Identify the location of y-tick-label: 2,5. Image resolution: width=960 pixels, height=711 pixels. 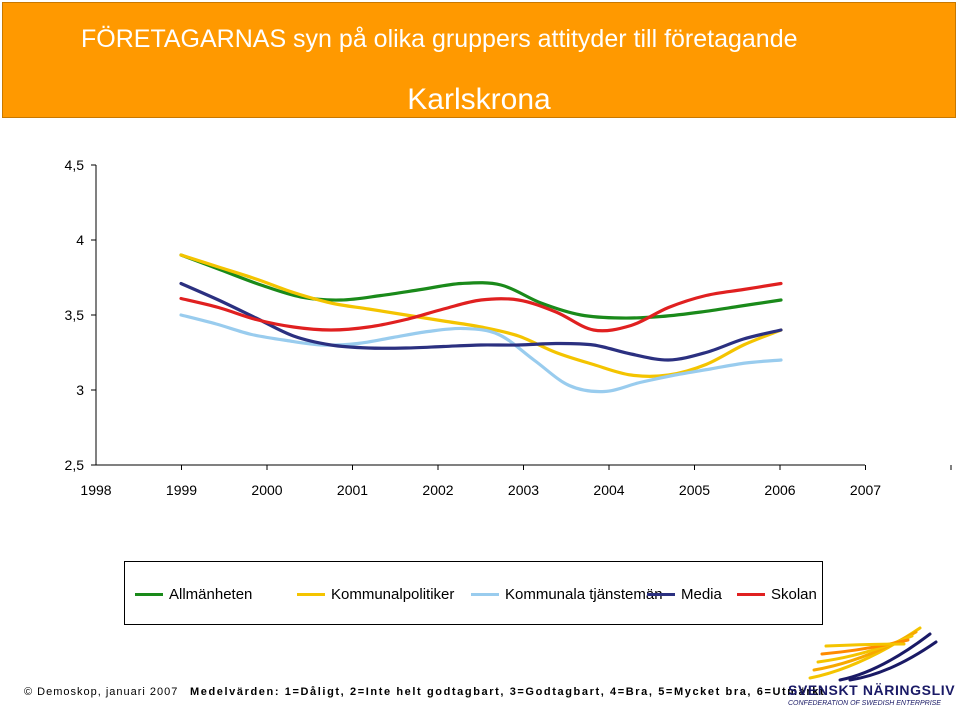
(75, 465).